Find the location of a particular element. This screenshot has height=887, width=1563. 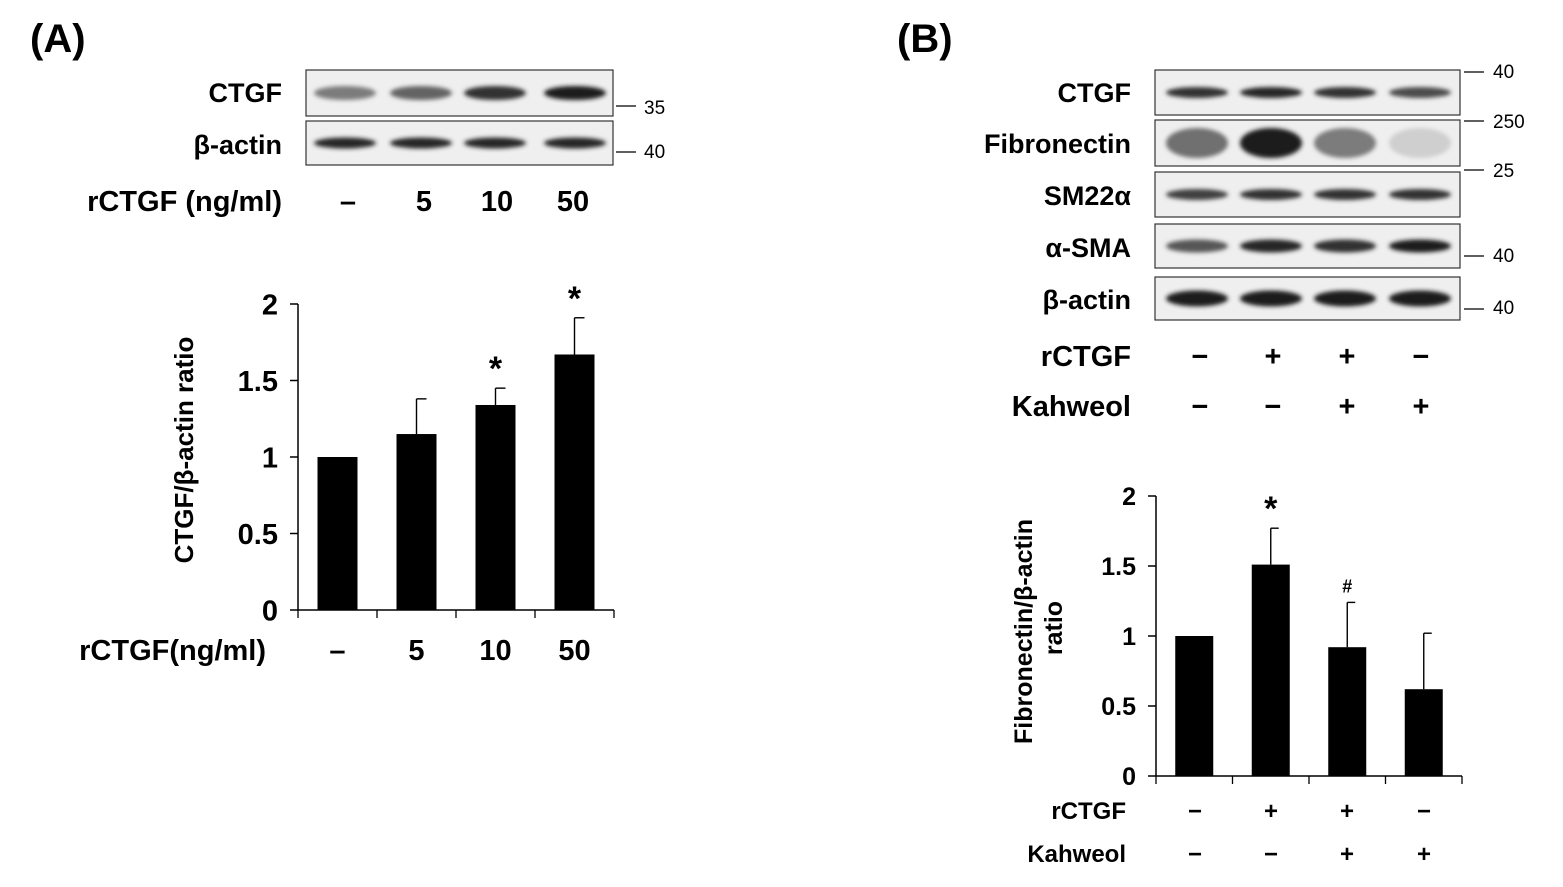

chart-b-kahweol-2: − is located at coordinates (1271, 854).